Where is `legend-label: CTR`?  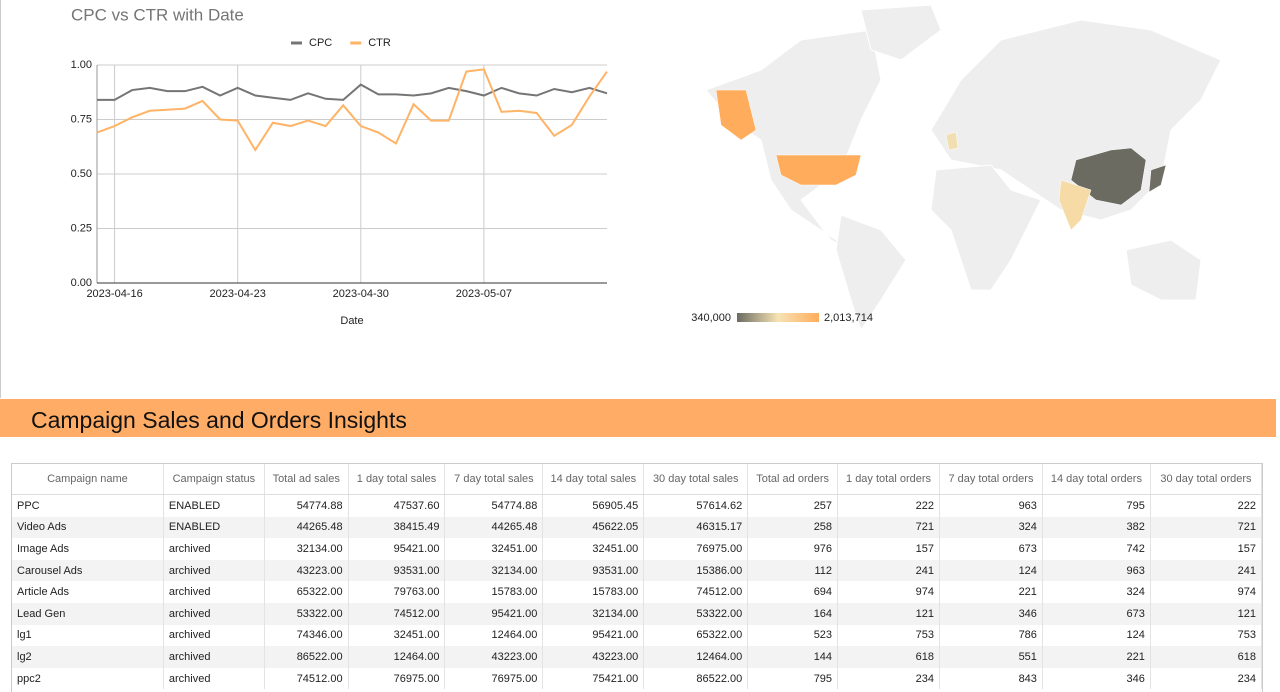 legend-label: CTR is located at coordinates (379, 43).